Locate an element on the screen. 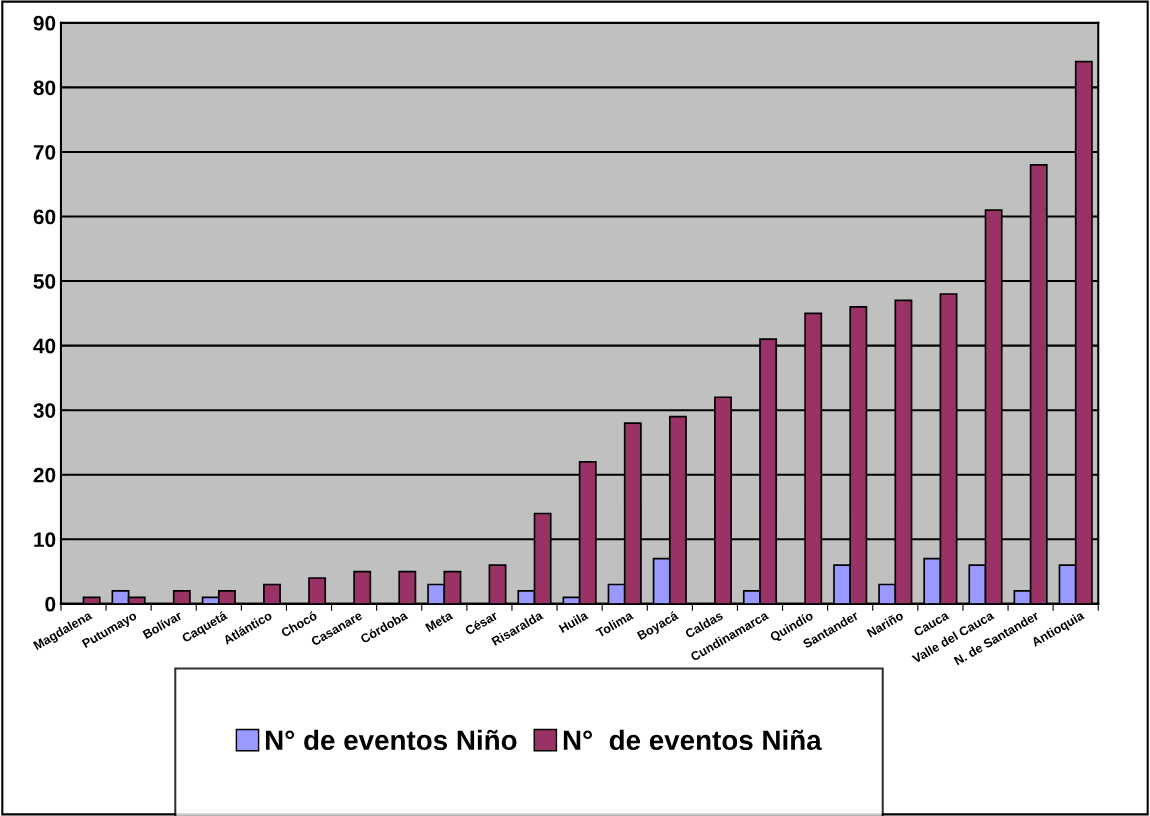 This screenshot has height=816, width=1150. y-tick-label: 40 is located at coordinates (44, 346).